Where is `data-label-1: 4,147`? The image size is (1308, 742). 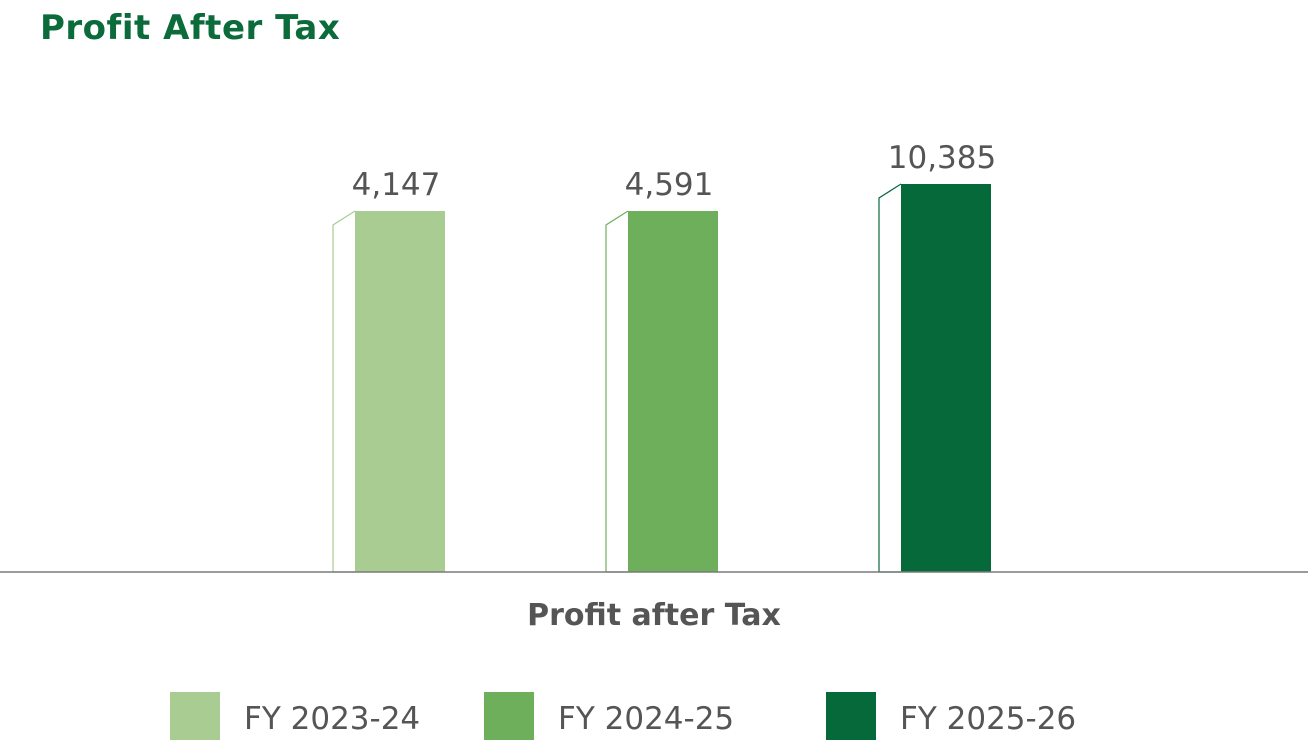 data-label-1: 4,147 is located at coordinates (396, 185).